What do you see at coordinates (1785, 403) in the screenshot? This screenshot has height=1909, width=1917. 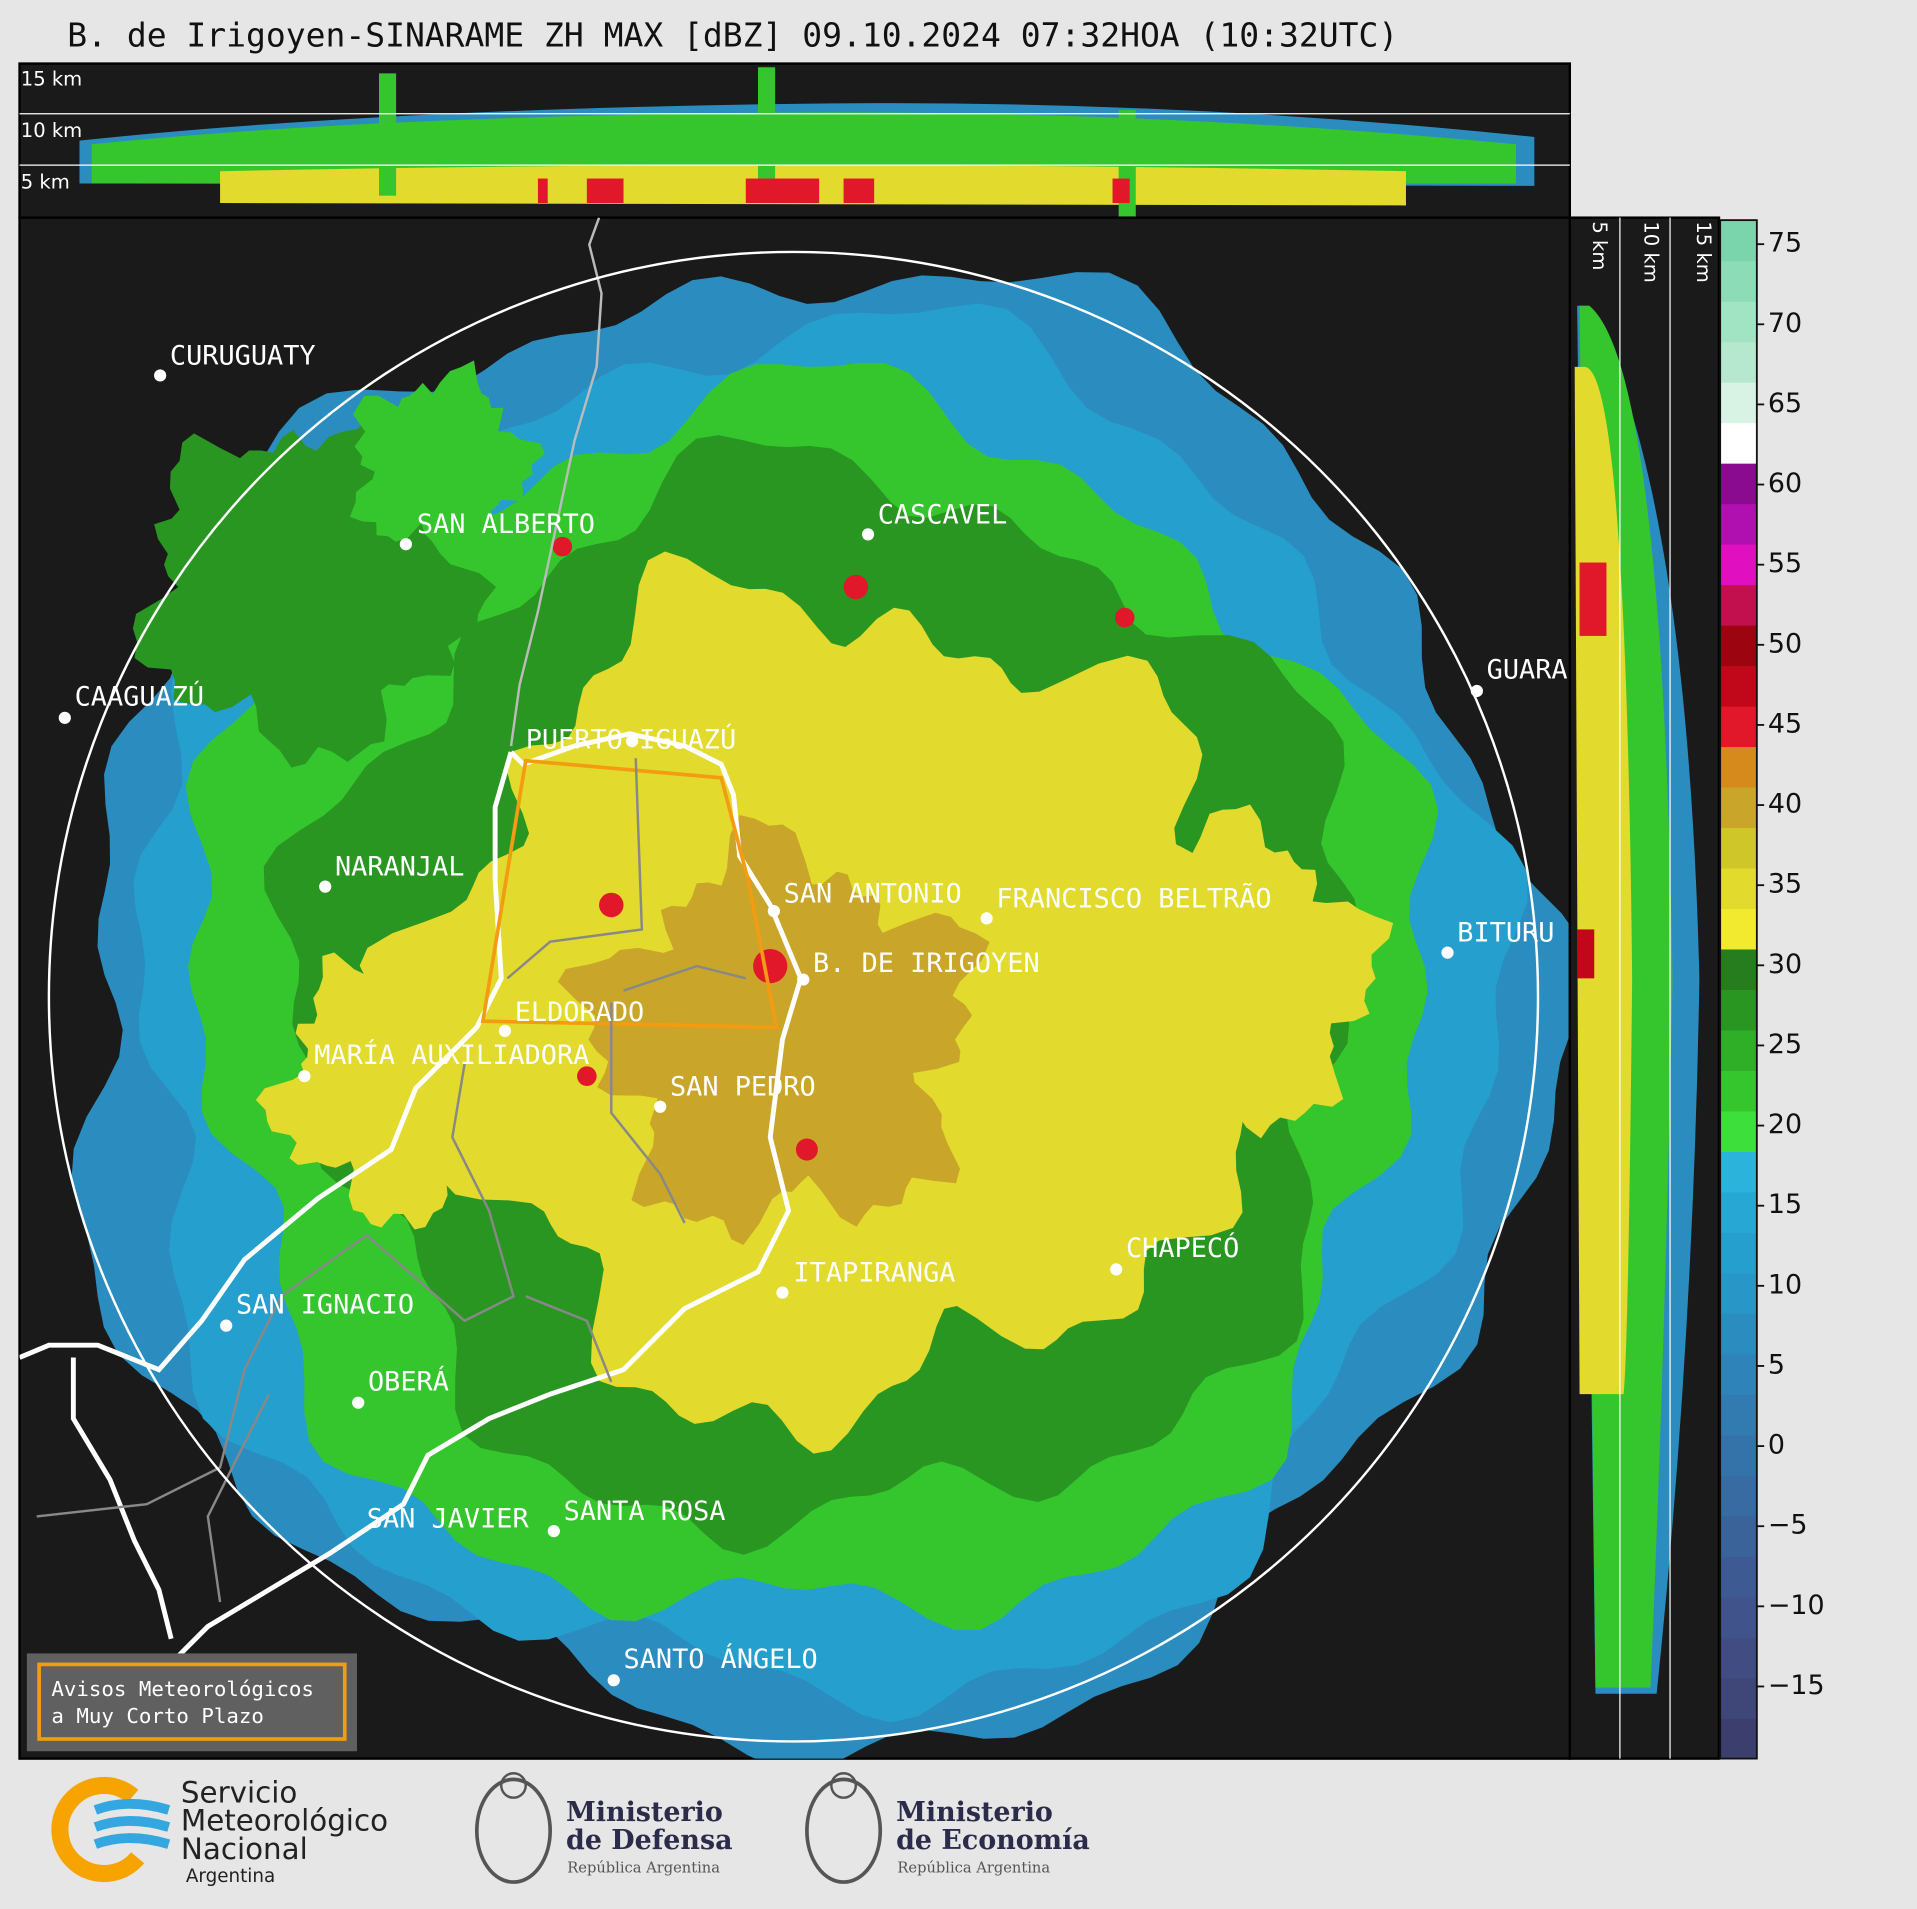 I see `colorbar-tick-label: 65` at bounding box center [1785, 403].